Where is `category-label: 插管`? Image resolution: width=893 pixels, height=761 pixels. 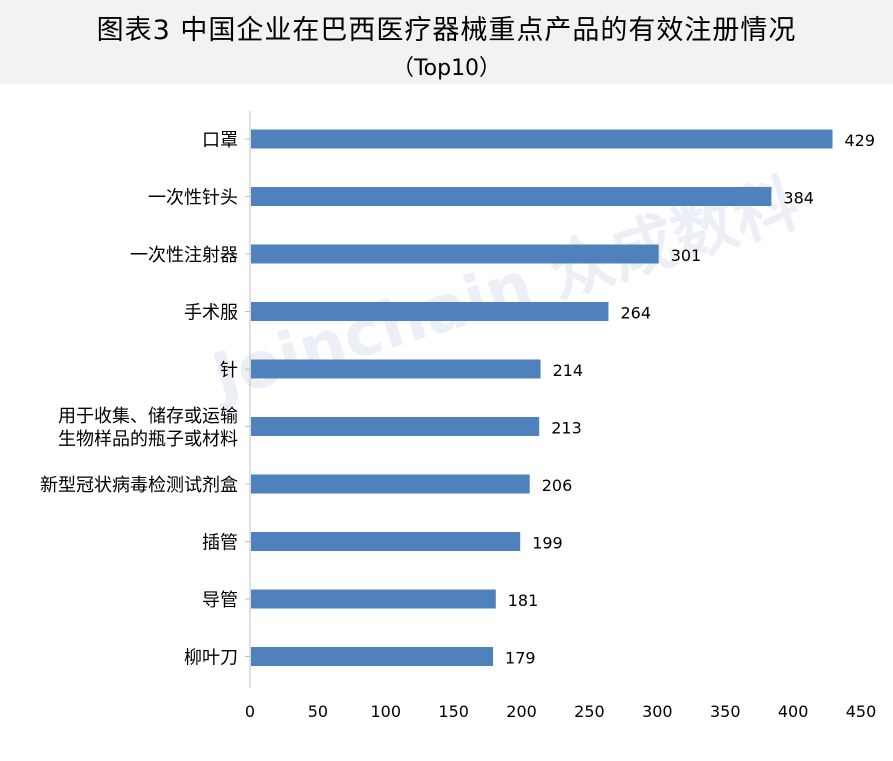
category-label: 插管 is located at coordinates (220, 543).